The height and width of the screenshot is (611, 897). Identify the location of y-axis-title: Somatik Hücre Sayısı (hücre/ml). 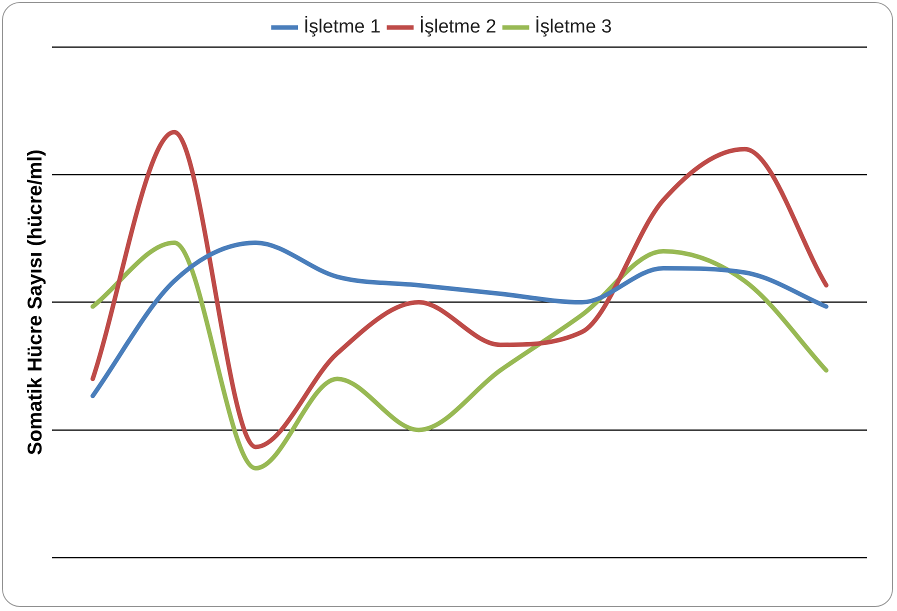
(35, 302).